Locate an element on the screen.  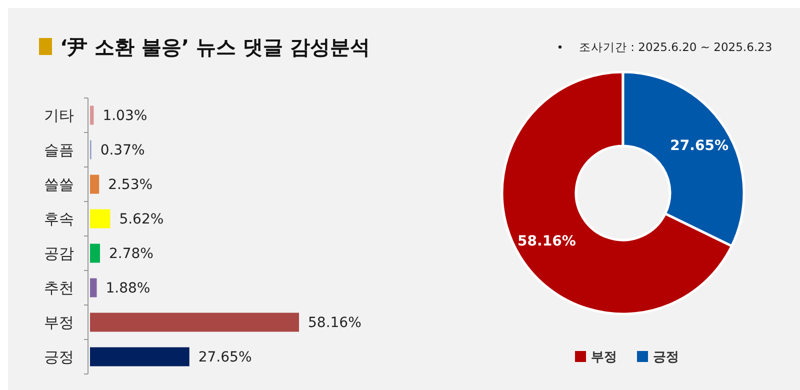
data-label: 2.53% is located at coordinates (130, 185).